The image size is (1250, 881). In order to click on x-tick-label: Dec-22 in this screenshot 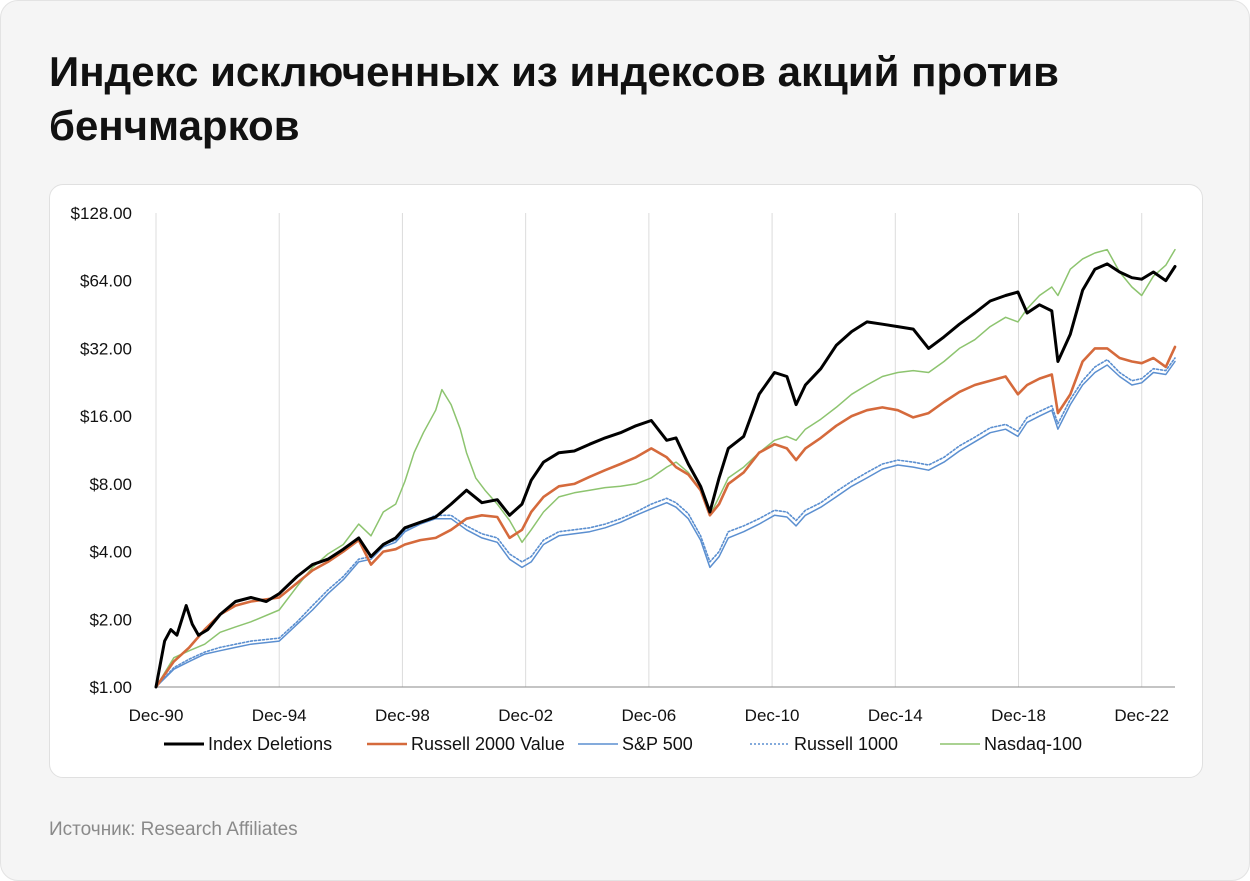, I will do `click(1141, 715)`.